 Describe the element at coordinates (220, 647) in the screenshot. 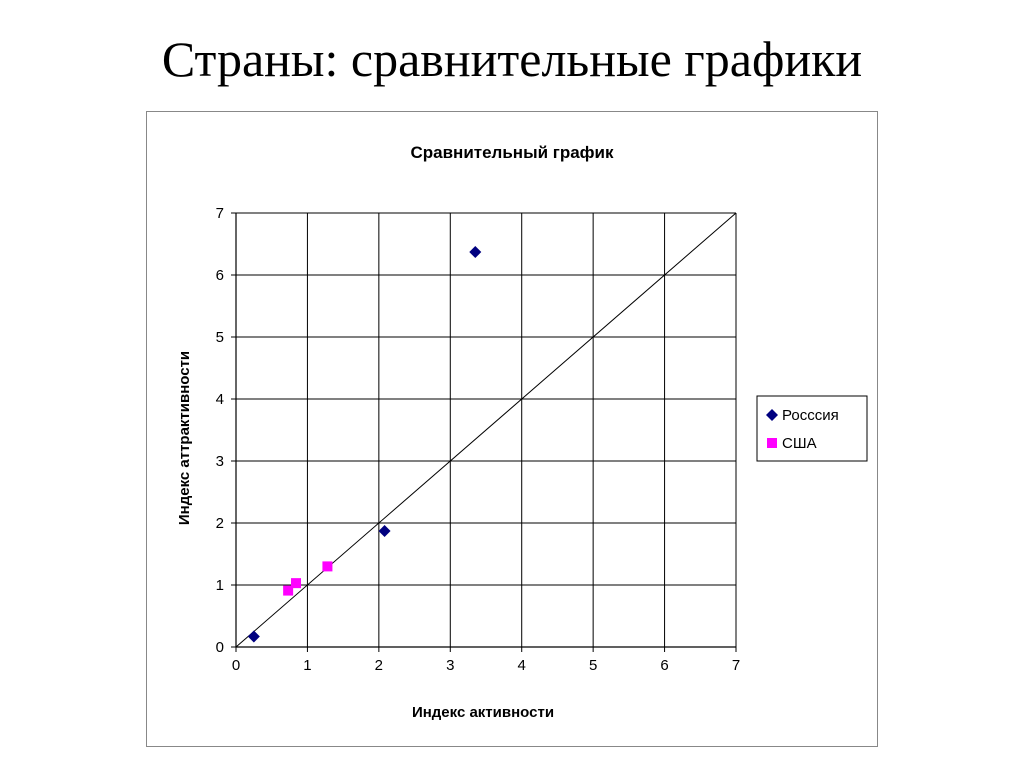

I see `y-tick-label: 0` at that location.